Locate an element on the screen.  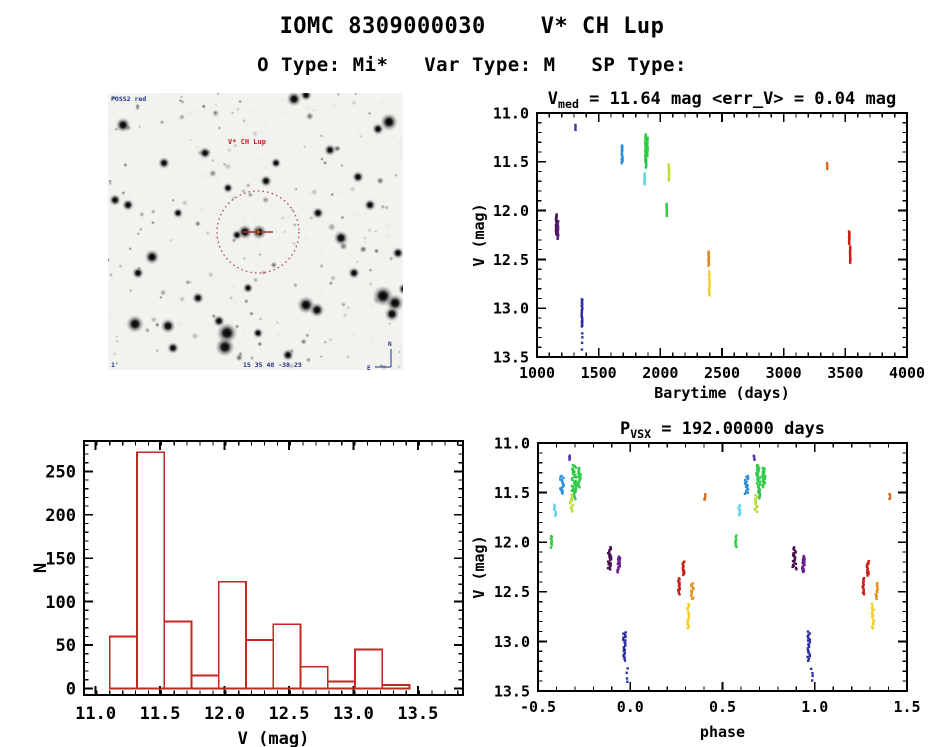
scale-label: 1' is located at coordinates (115, 365).